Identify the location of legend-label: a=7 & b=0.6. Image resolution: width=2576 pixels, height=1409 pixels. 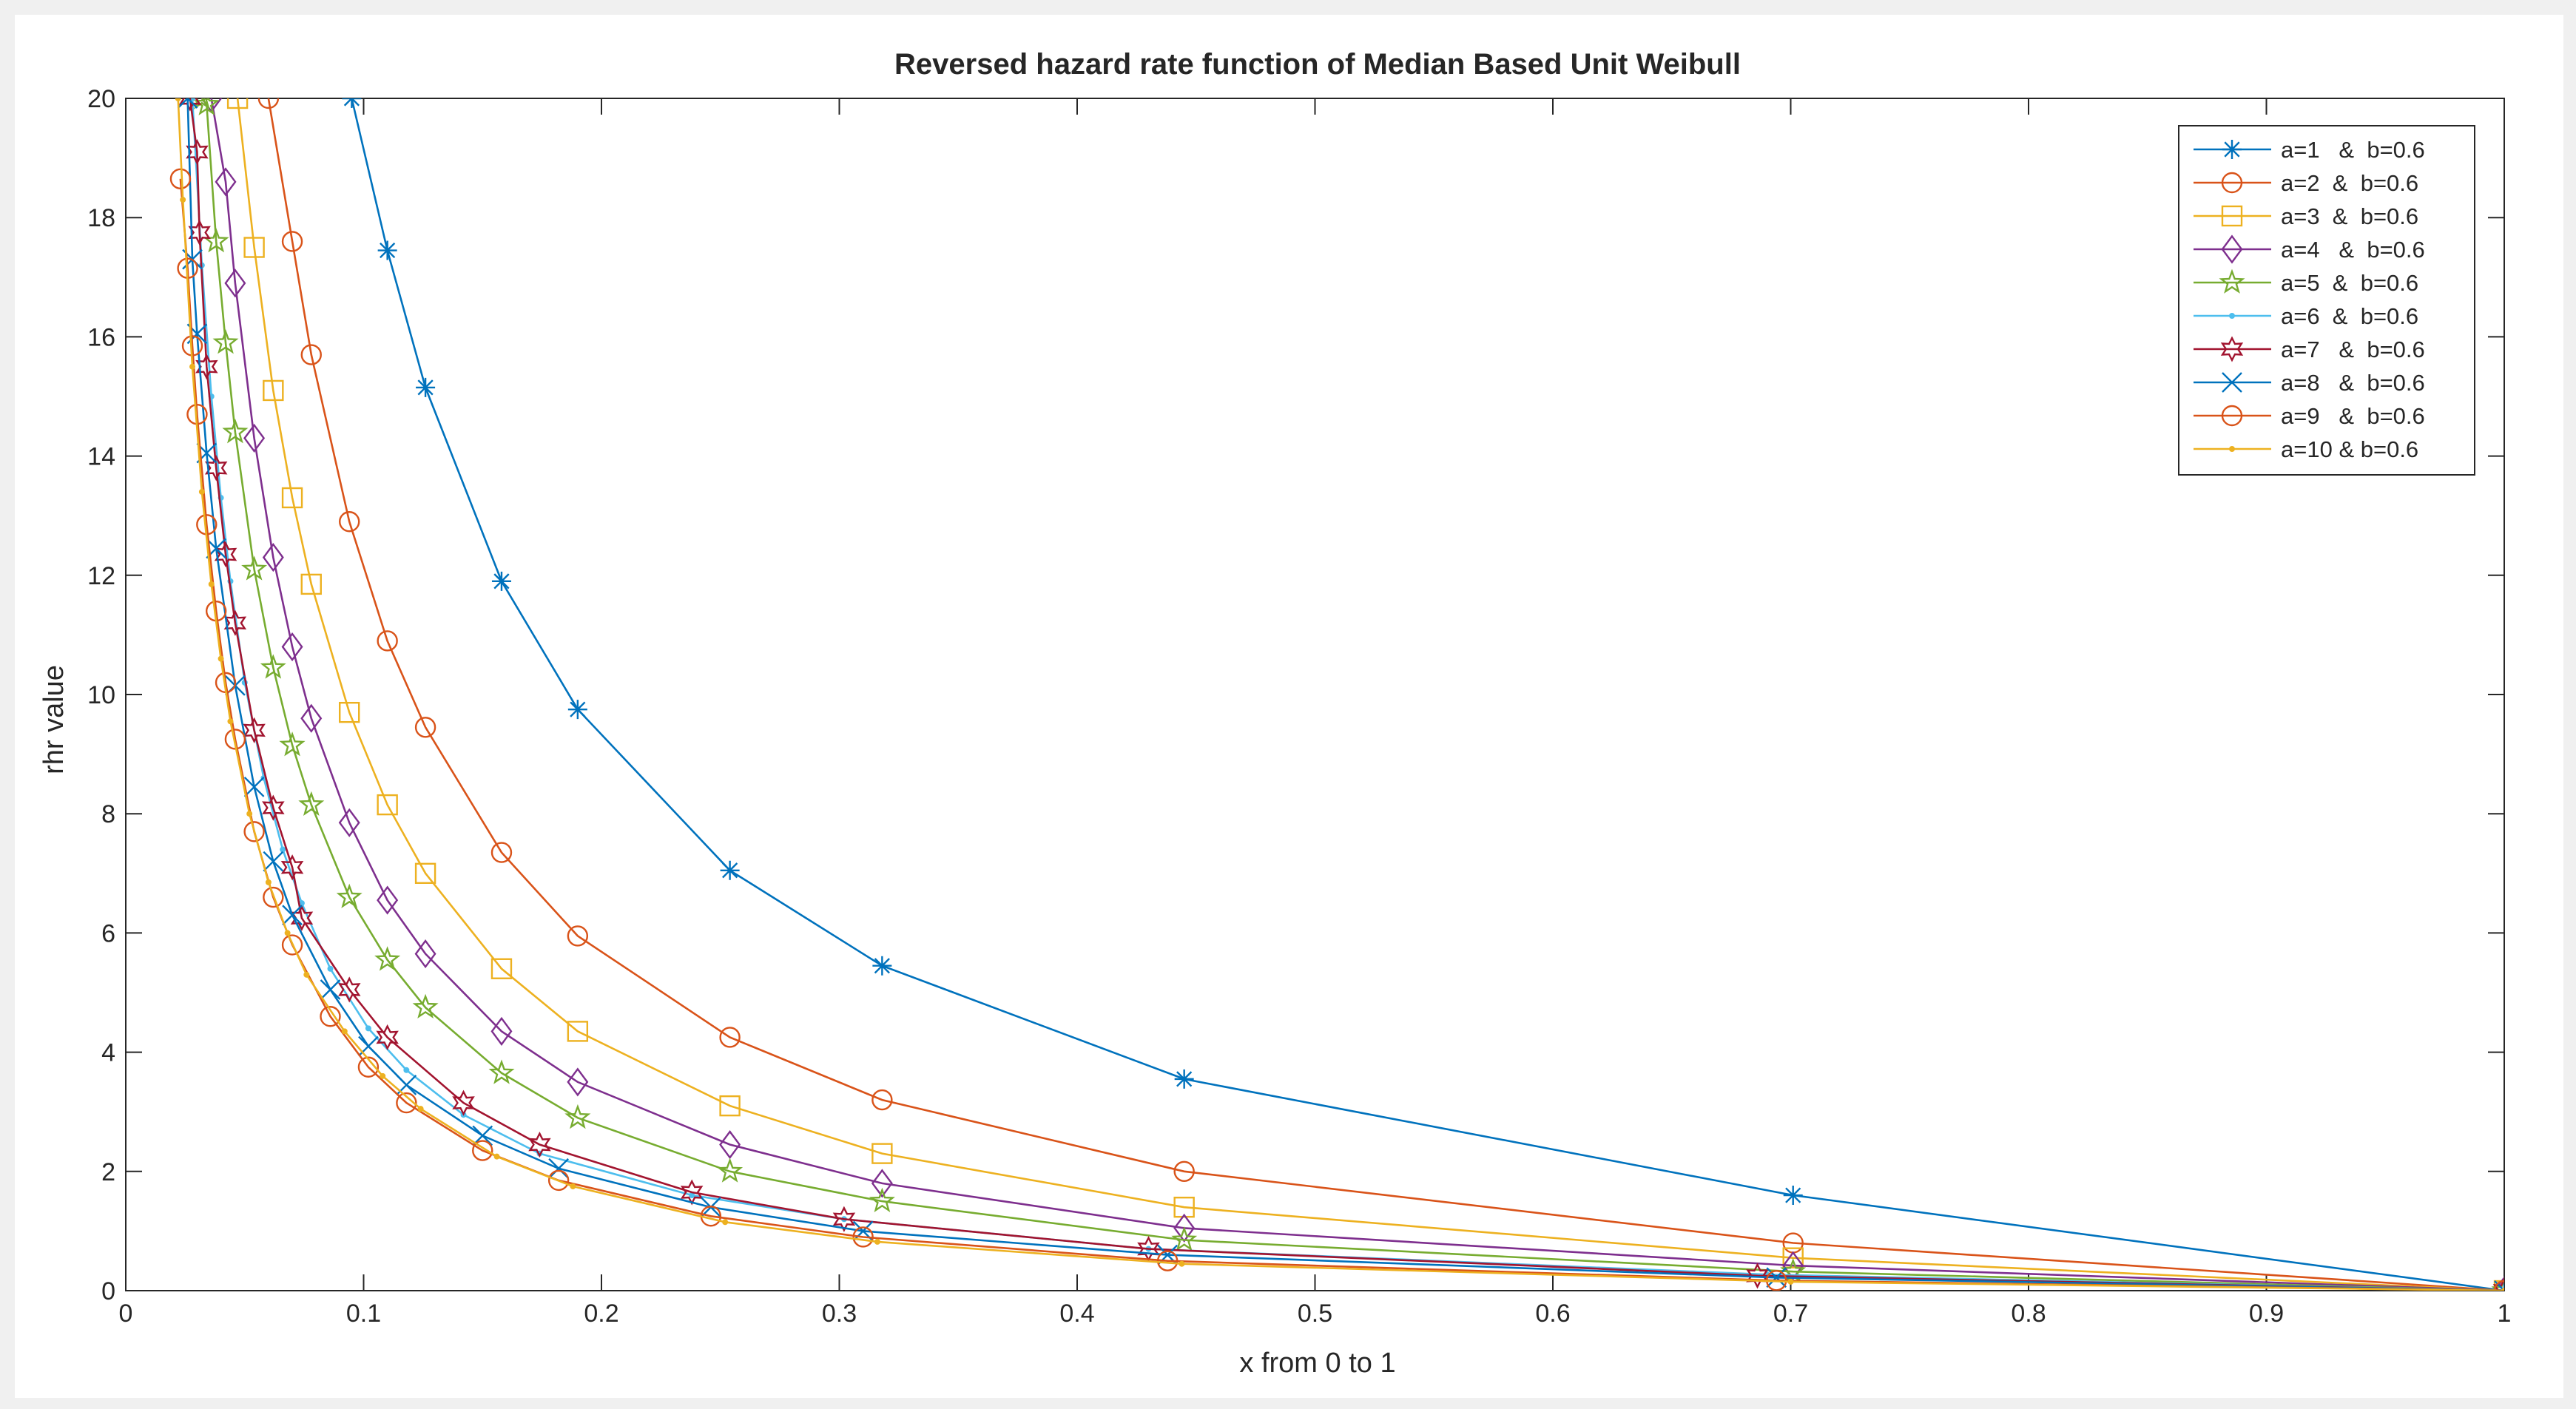
(2353, 349).